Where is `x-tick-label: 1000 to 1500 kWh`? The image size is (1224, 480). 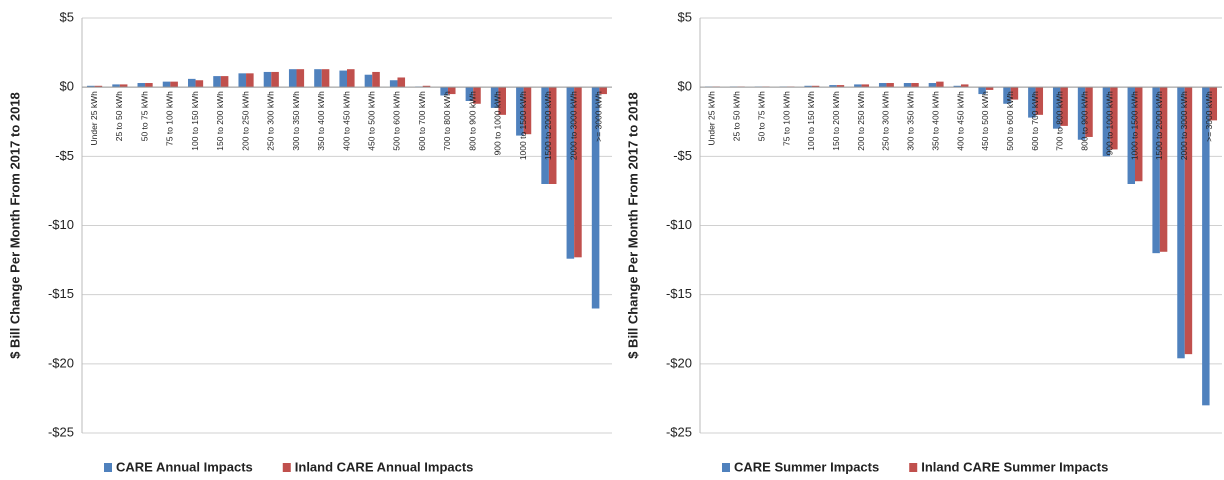
x-tick-label: 1000 to 1500 kWh is located at coordinates (523, 125).